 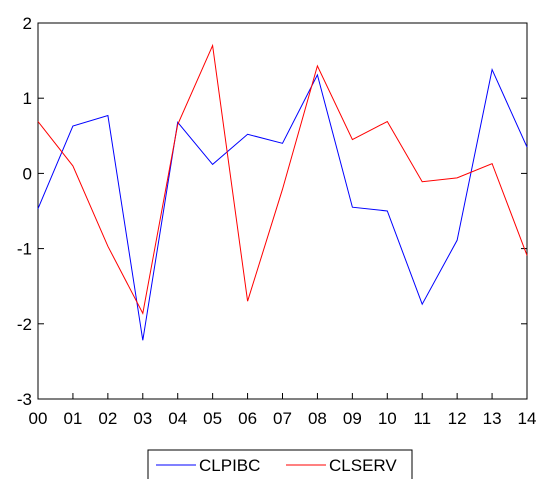 I want to click on x-tick-label: 08, so click(x=317, y=418).